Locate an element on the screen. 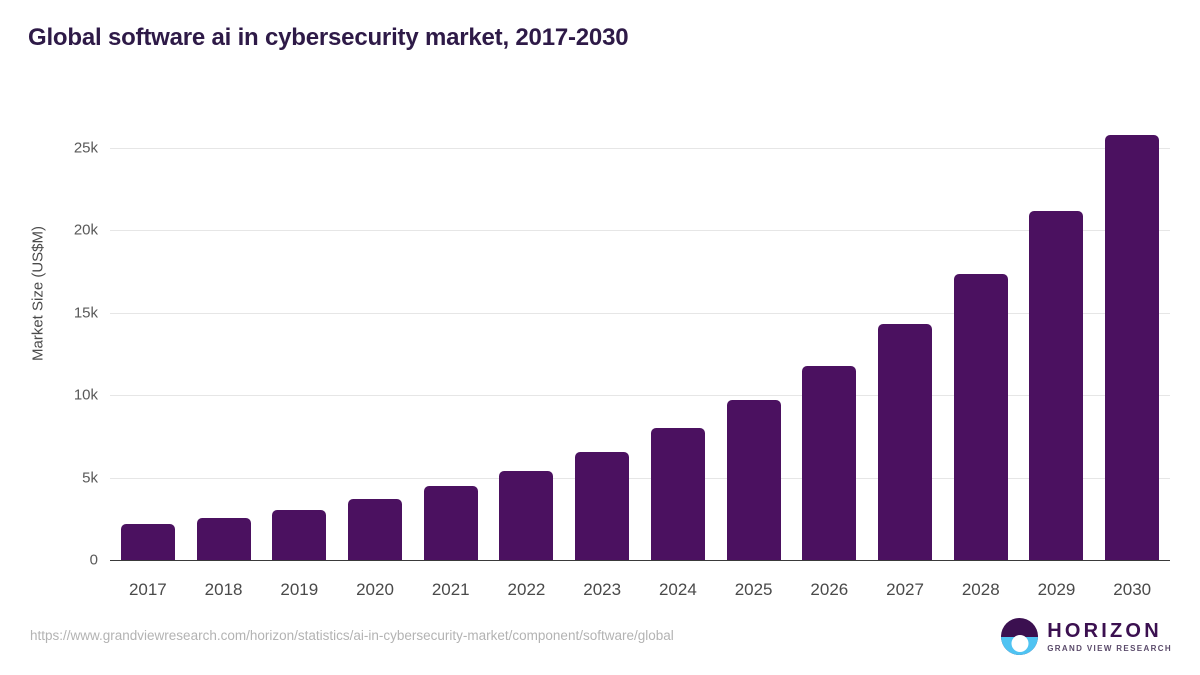  x-axis-tick-label: 2025 is located at coordinates (753, 589).